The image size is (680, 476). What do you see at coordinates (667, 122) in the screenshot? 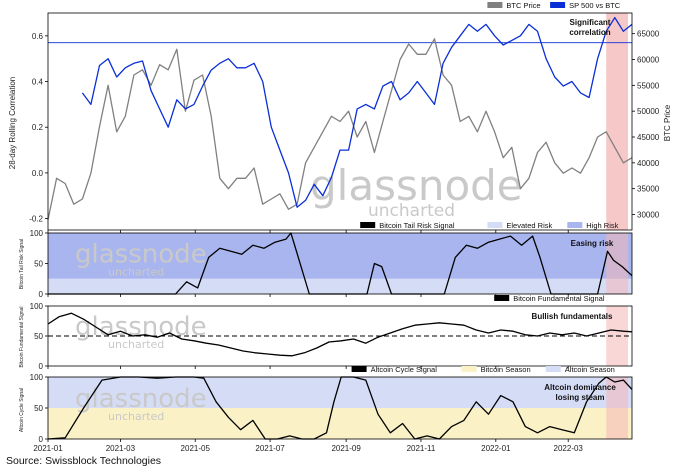
I see `y2-axis-label: BTC Price` at bounding box center [667, 122].